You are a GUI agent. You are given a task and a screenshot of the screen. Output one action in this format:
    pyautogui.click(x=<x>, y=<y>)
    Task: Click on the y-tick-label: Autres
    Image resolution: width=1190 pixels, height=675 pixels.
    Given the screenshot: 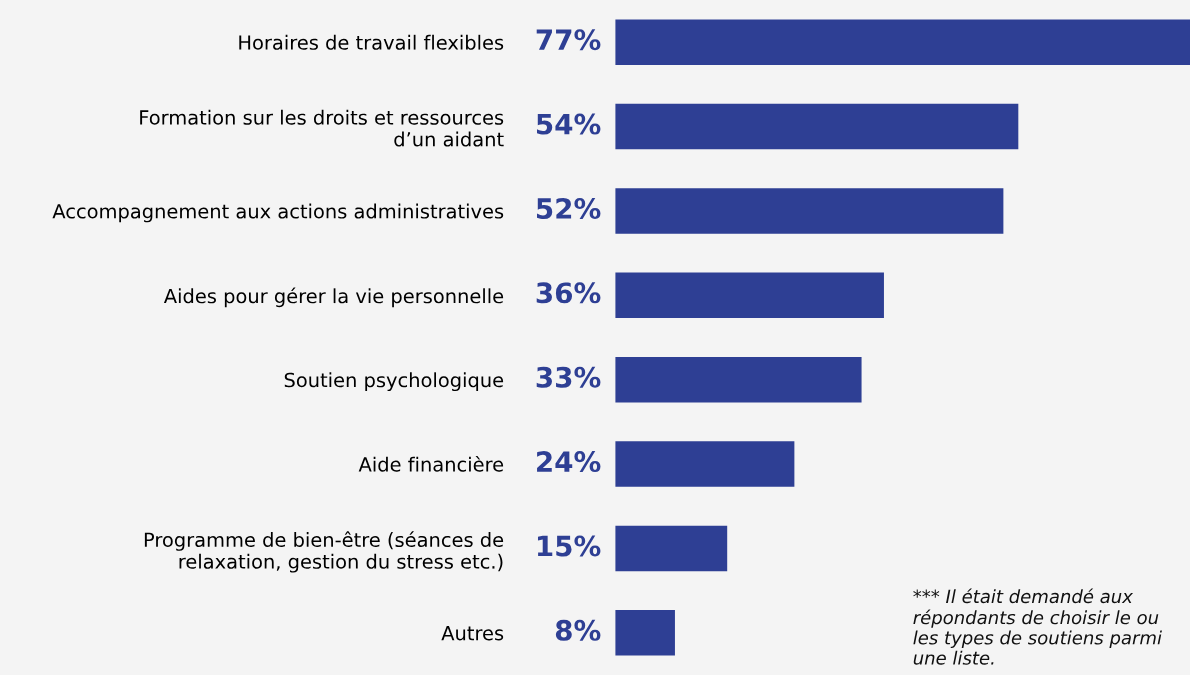 What is the action you would take?
    pyautogui.click(x=472, y=633)
    